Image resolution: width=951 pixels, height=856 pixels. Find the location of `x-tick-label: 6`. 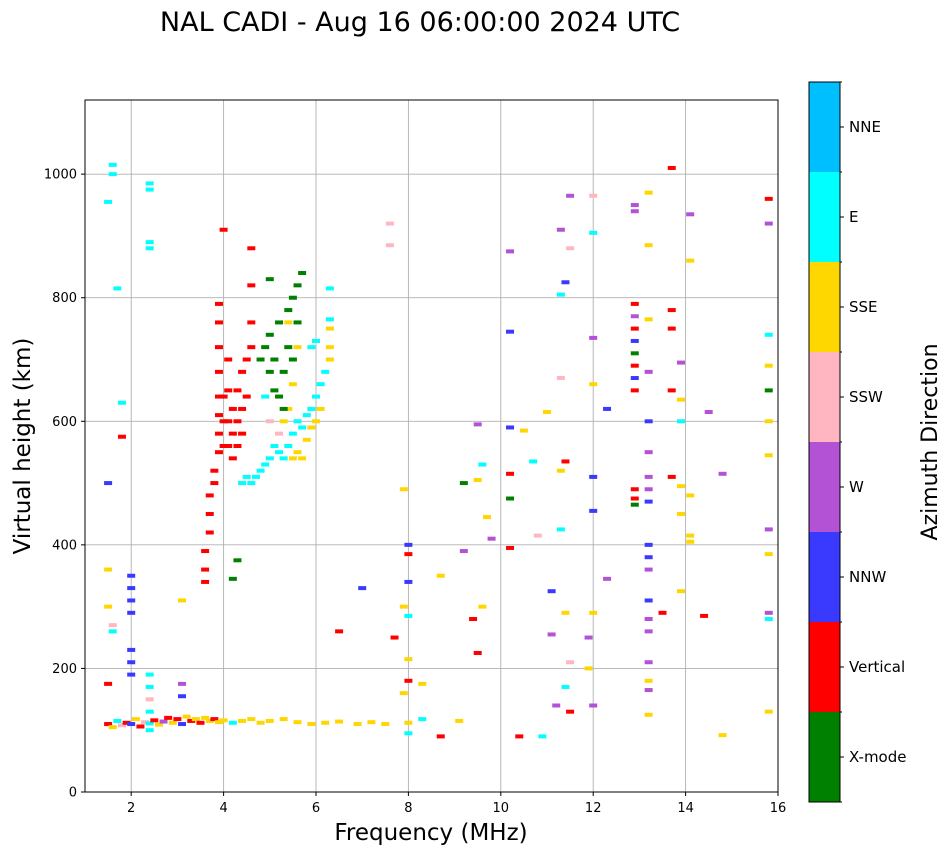

x-tick-label: 6 is located at coordinates (316, 808).